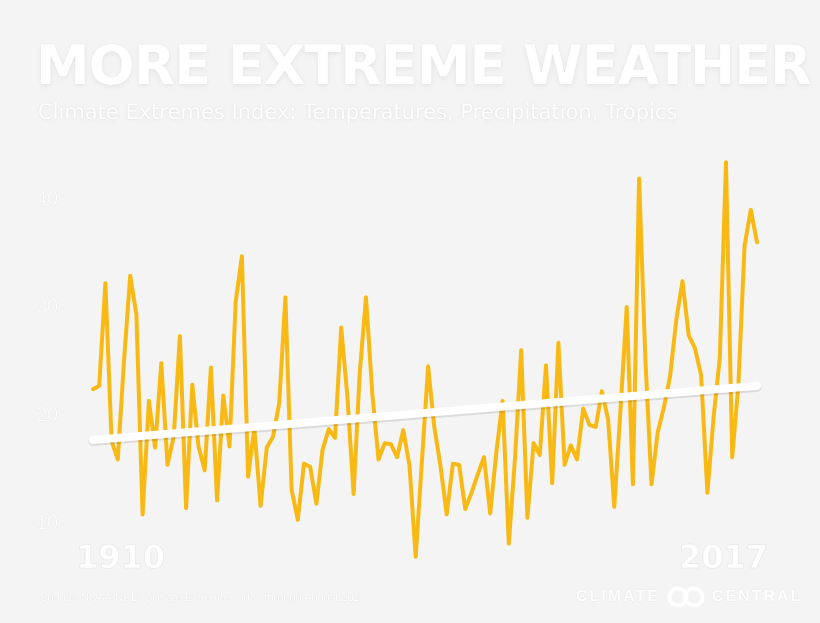 This screenshot has height=623, width=820. What do you see at coordinates (757, 596) in the screenshot?
I see `logo-text-central: CENTRAL` at bounding box center [757, 596].